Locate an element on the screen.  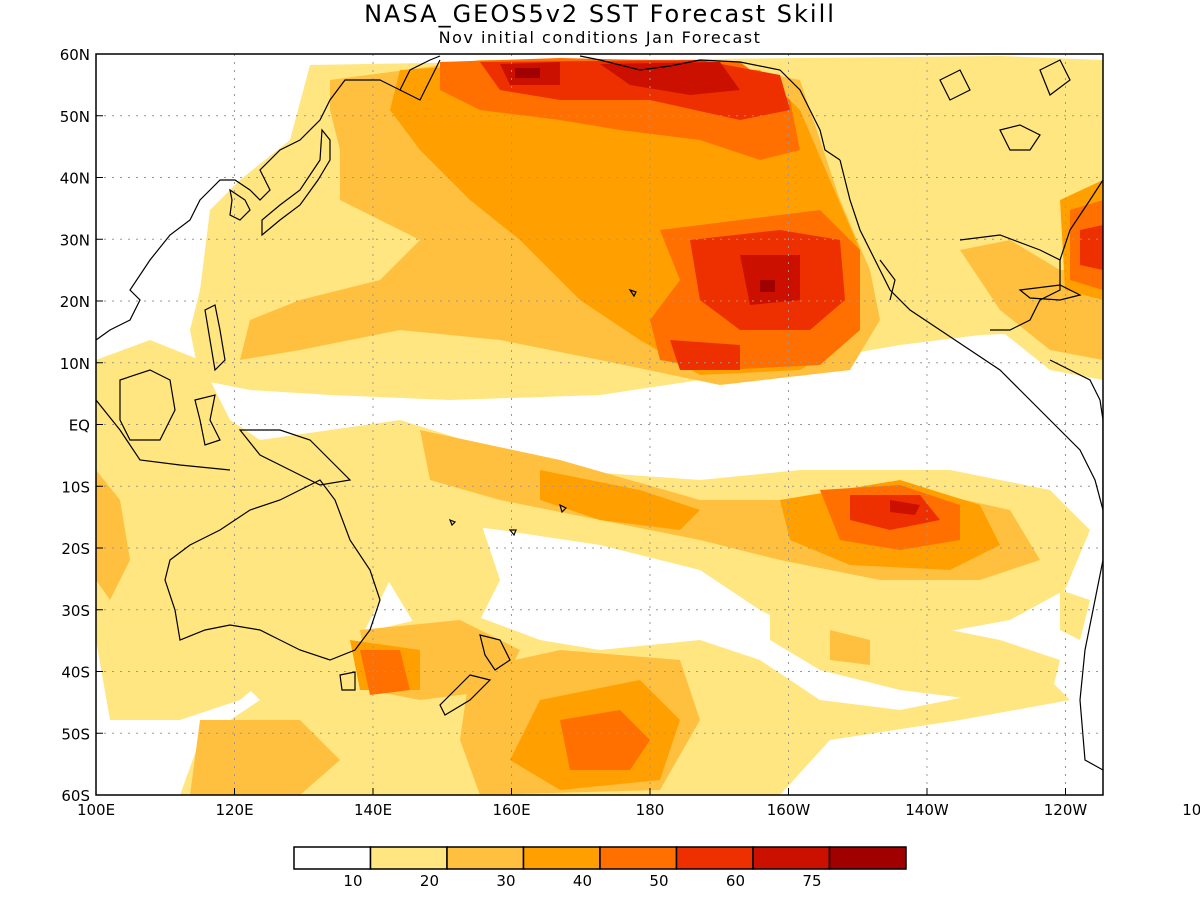
lat-tick-label: 40S is located at coordinates (75, 673).